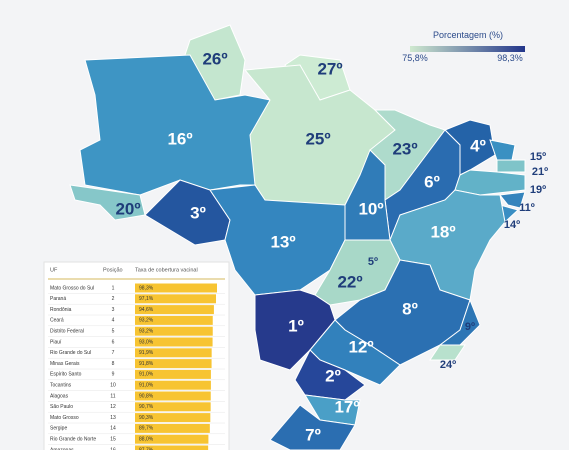 The width and height of the screenshot is (569, 450). I want to click on state-rank: 4º, so click(478, 145).